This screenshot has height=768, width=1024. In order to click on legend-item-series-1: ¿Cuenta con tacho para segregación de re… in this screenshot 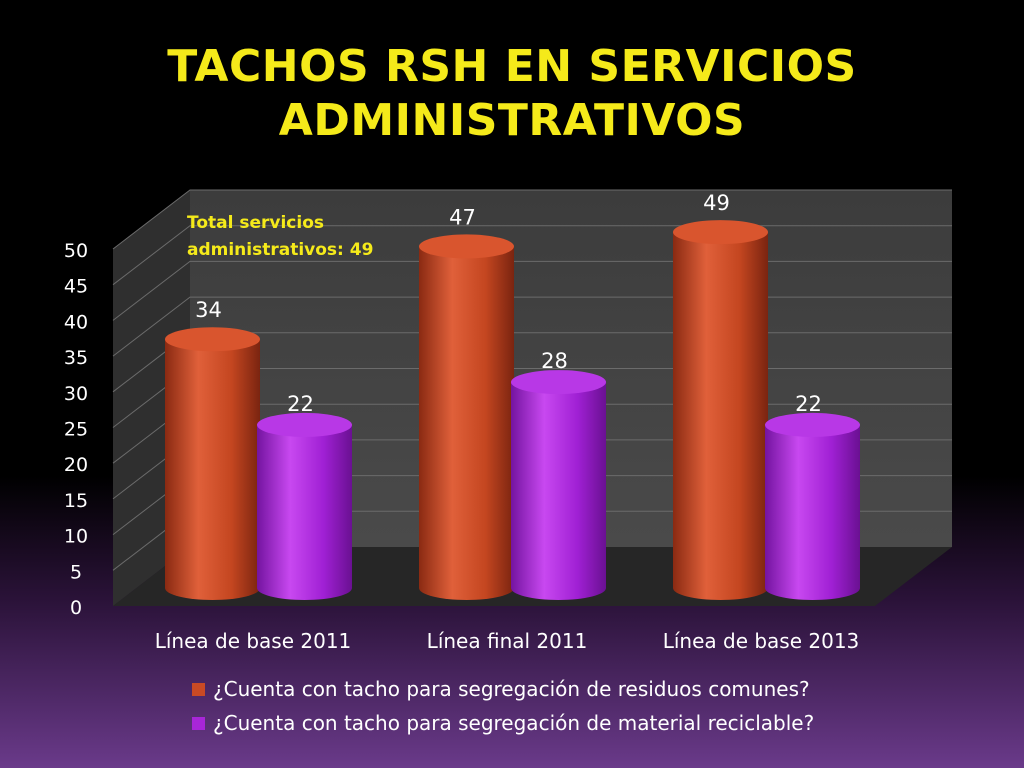, I will do `click(503, 689)`.